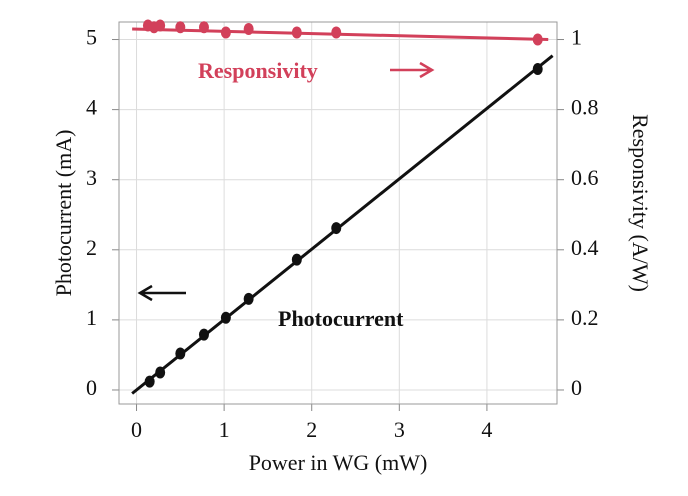 This screenshot has width=688, height=496. I want to click on y-tick-label: 3, so click(91, 177).